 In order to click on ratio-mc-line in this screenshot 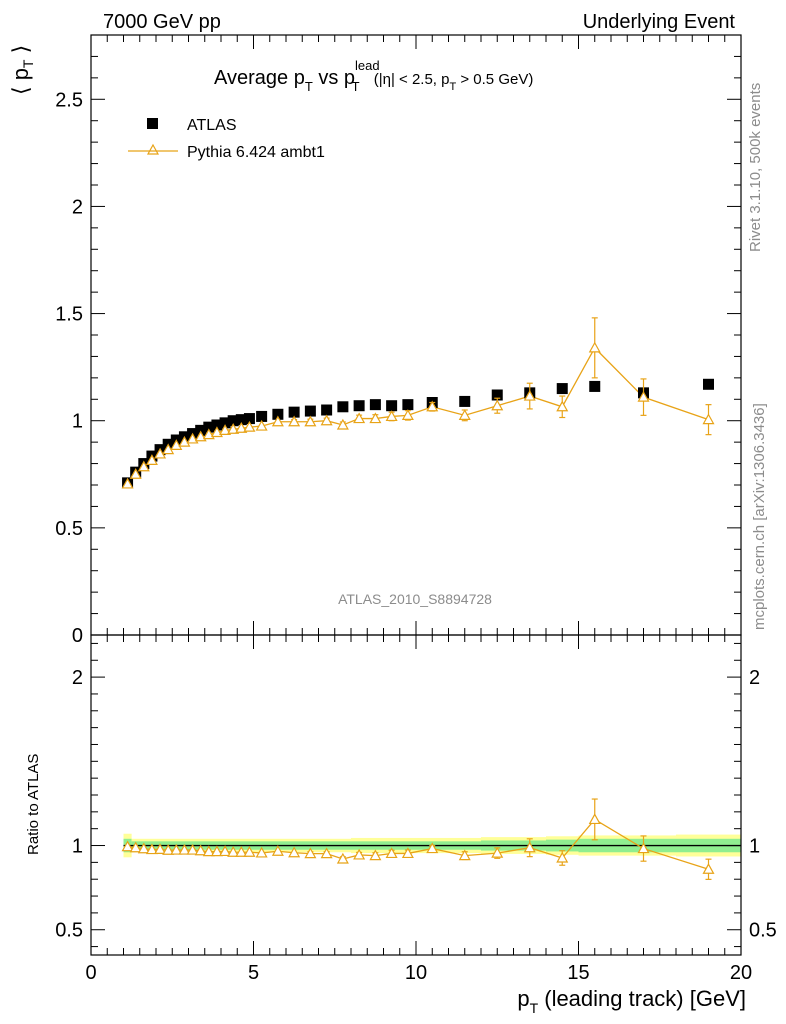, I will do `click(418, 844)`.